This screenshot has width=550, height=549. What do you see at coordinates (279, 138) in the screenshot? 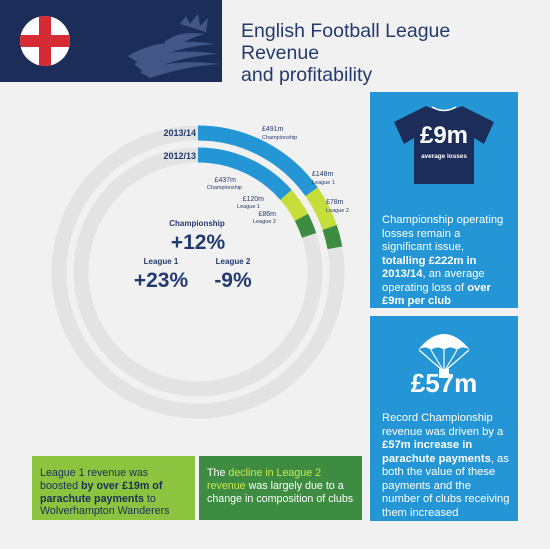
I see `data-label-2013-championship-name: Championship` at bounding box center [279, 138].